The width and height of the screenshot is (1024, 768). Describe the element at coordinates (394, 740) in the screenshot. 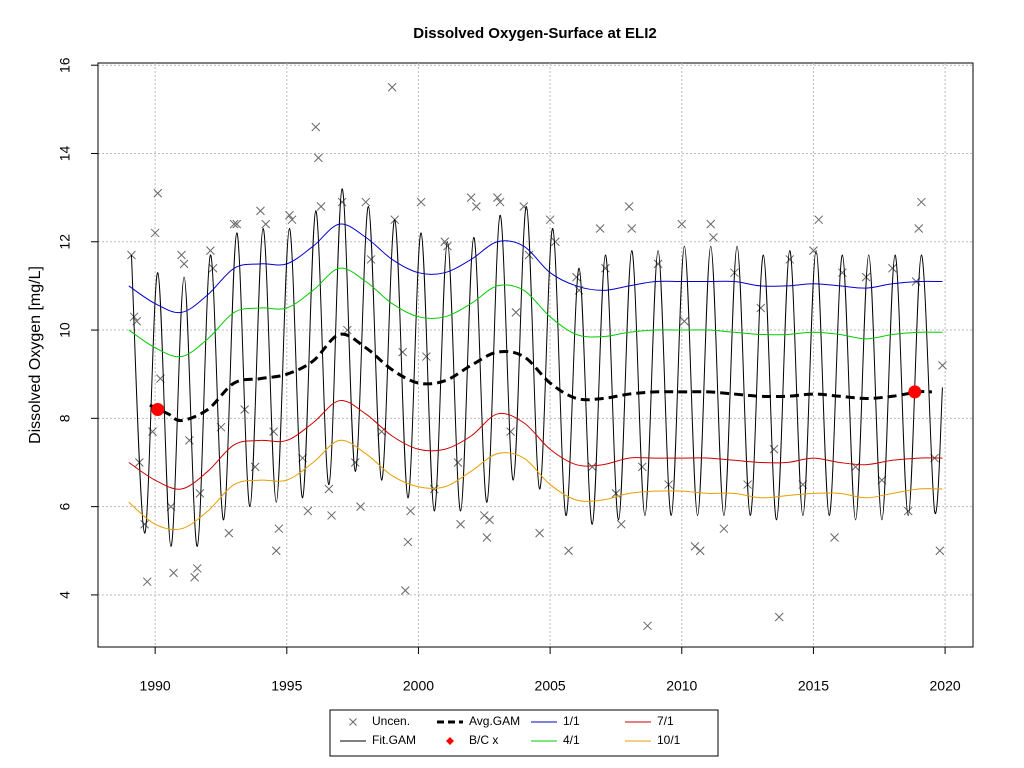

I see `legend-label: Fit.GAM` at that location.